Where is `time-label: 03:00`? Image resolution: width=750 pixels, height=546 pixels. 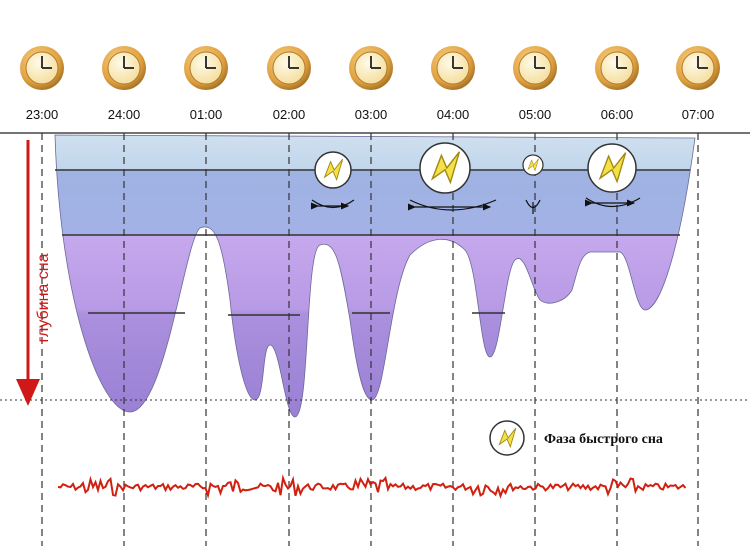 time-label: 03:00 is located at coordinates (371, 114).